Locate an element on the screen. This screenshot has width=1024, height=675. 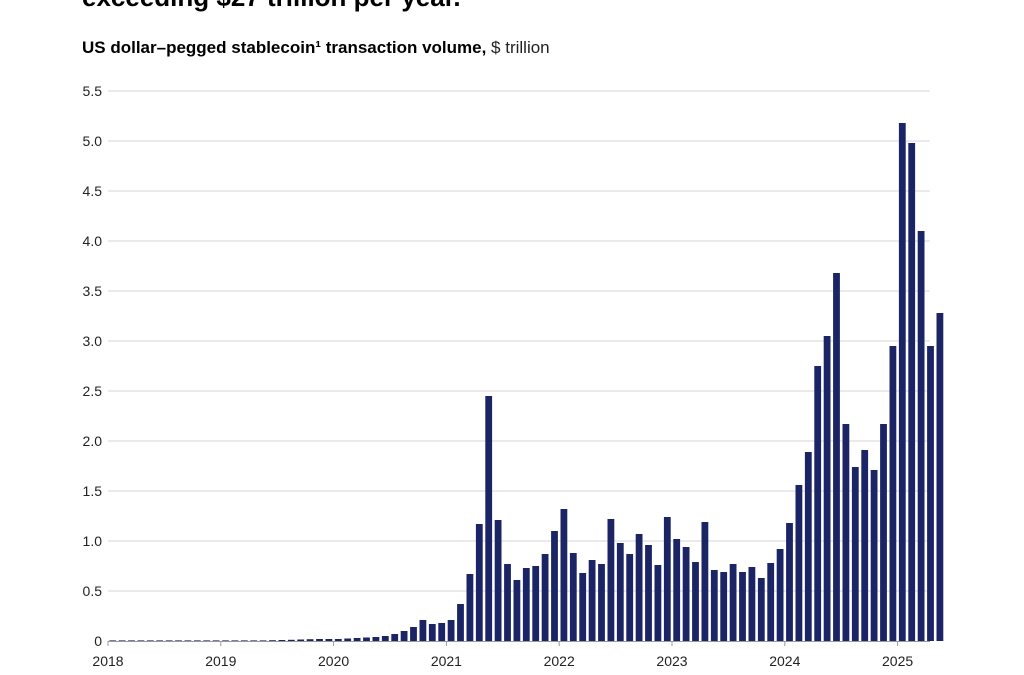
headline: exceeding $27 trillion per year. is located at coordinates (271, 5).